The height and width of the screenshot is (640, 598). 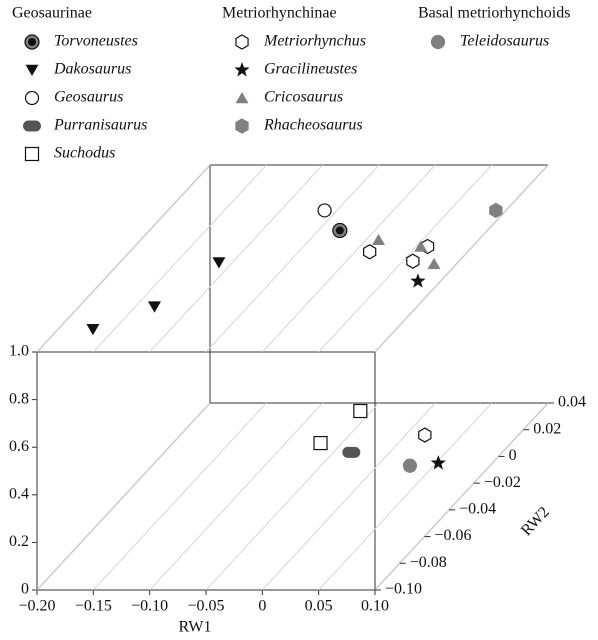 I want to click on y-tick-label: 0.02, so click(x=547, y=428).